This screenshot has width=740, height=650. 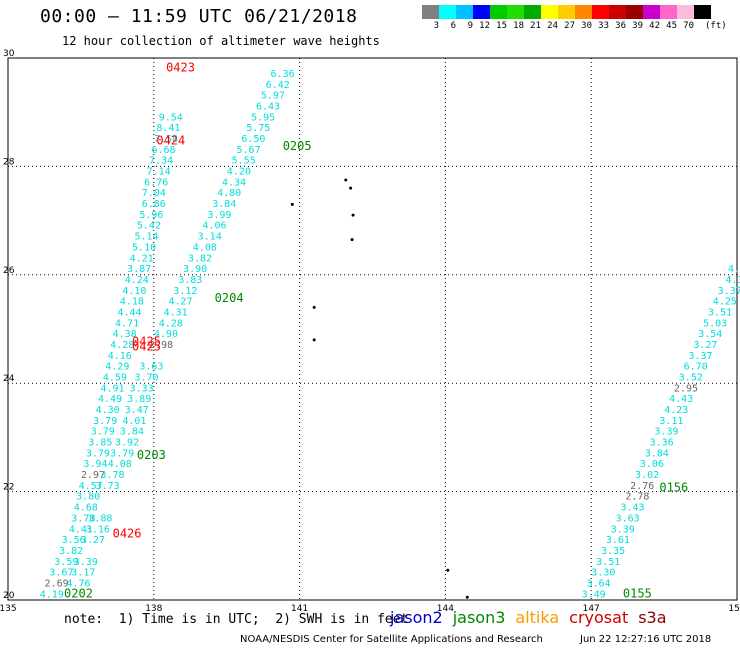 I want to click on wave-height-label: 3.35, so click(x=613, y=551).